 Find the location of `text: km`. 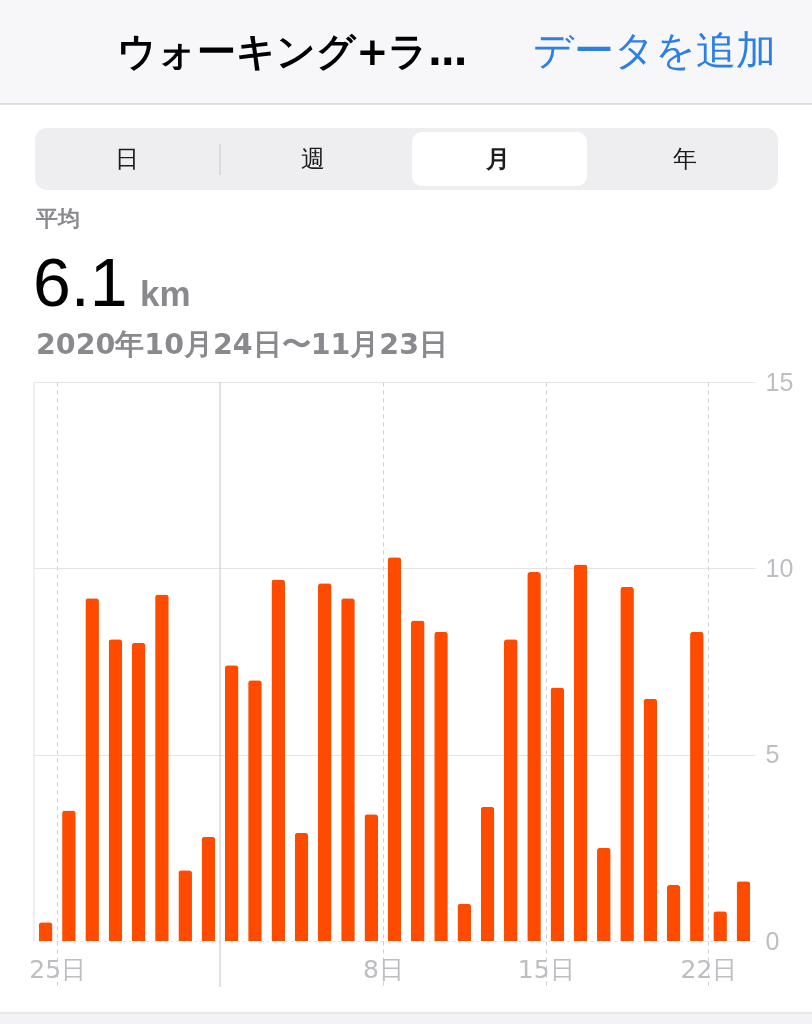

text: km is located at coordinates (165, 293).